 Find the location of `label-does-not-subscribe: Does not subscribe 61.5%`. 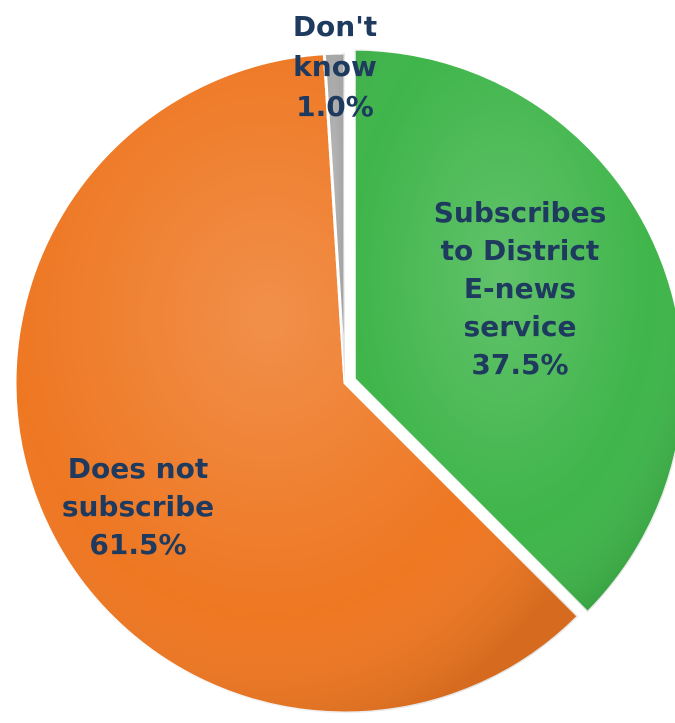

label-does-not-subscribe: Does not subscribe 61.5% is located at coordinates (138, 506).